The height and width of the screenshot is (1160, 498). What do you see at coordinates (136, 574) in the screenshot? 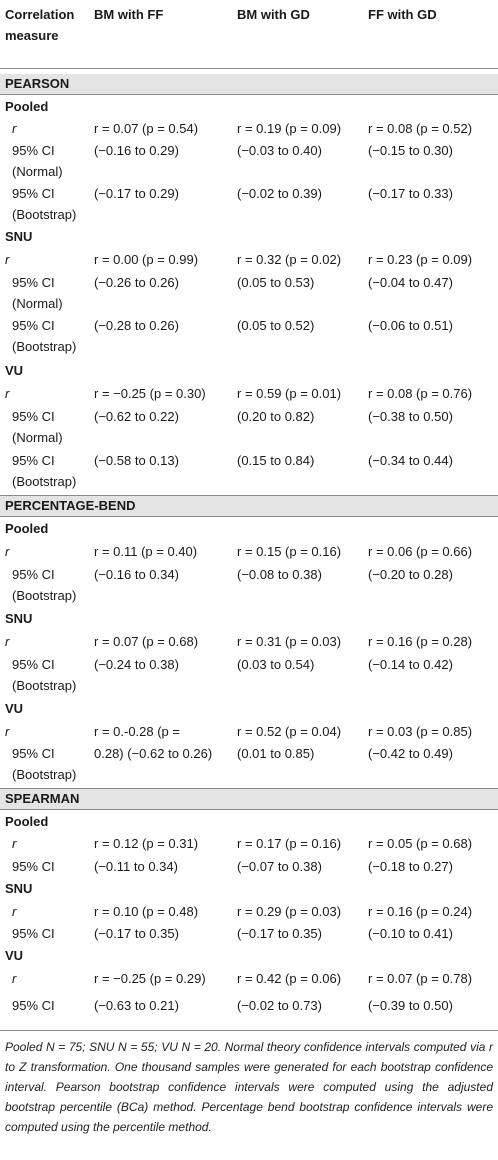
I see `cell-bm-ff: (−0.16 to 0.34)` at bounding box center [136, 574].